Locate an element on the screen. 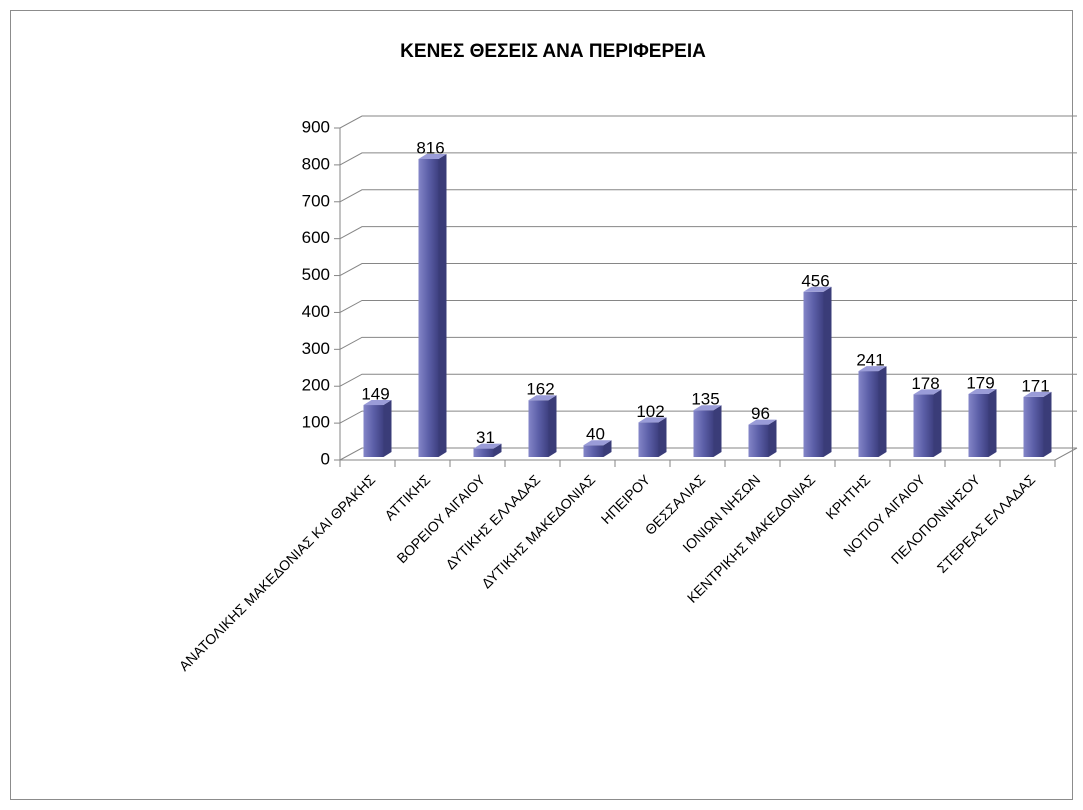 This screenshot has height=810, width=1083. data-label: 816 is located at coordinates (430, 147).